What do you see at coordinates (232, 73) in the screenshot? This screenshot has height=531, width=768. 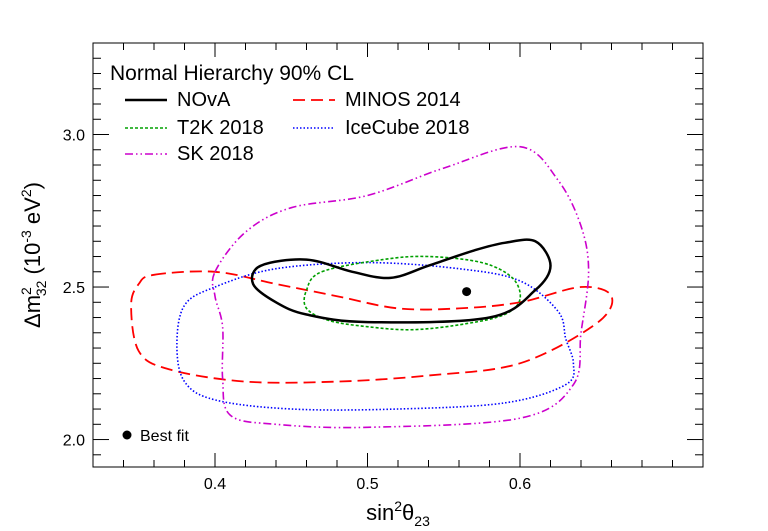 I see `chart-title: Normal Hierarchy 90% CL` at bounding box center [232, 73].